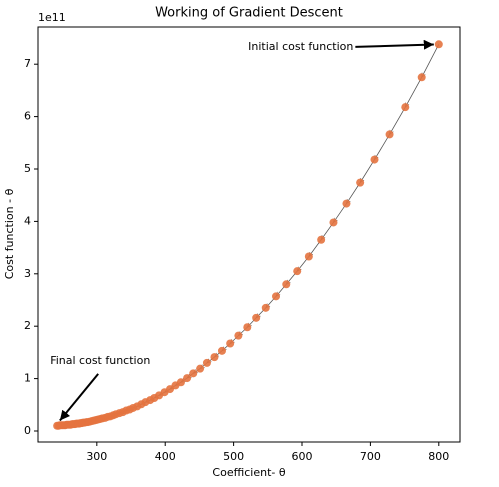 This screenshot has width=499, height=487. What do you see at coordinates (9, 233) in the screenshot?
I see `y-axis-label: Cost function - θ` at bounding box center [9, 233].